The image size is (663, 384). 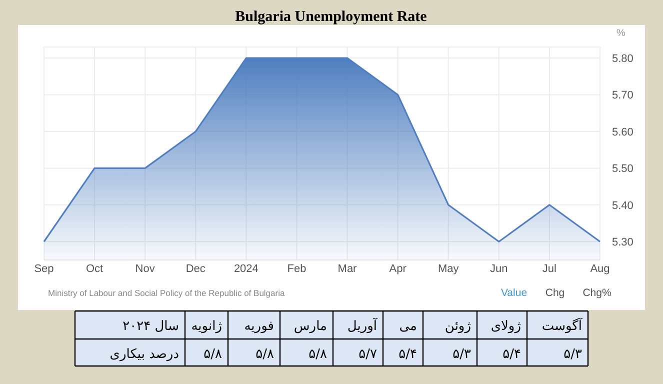 I want to click on text: آوریل, so click(x=362, y=325).